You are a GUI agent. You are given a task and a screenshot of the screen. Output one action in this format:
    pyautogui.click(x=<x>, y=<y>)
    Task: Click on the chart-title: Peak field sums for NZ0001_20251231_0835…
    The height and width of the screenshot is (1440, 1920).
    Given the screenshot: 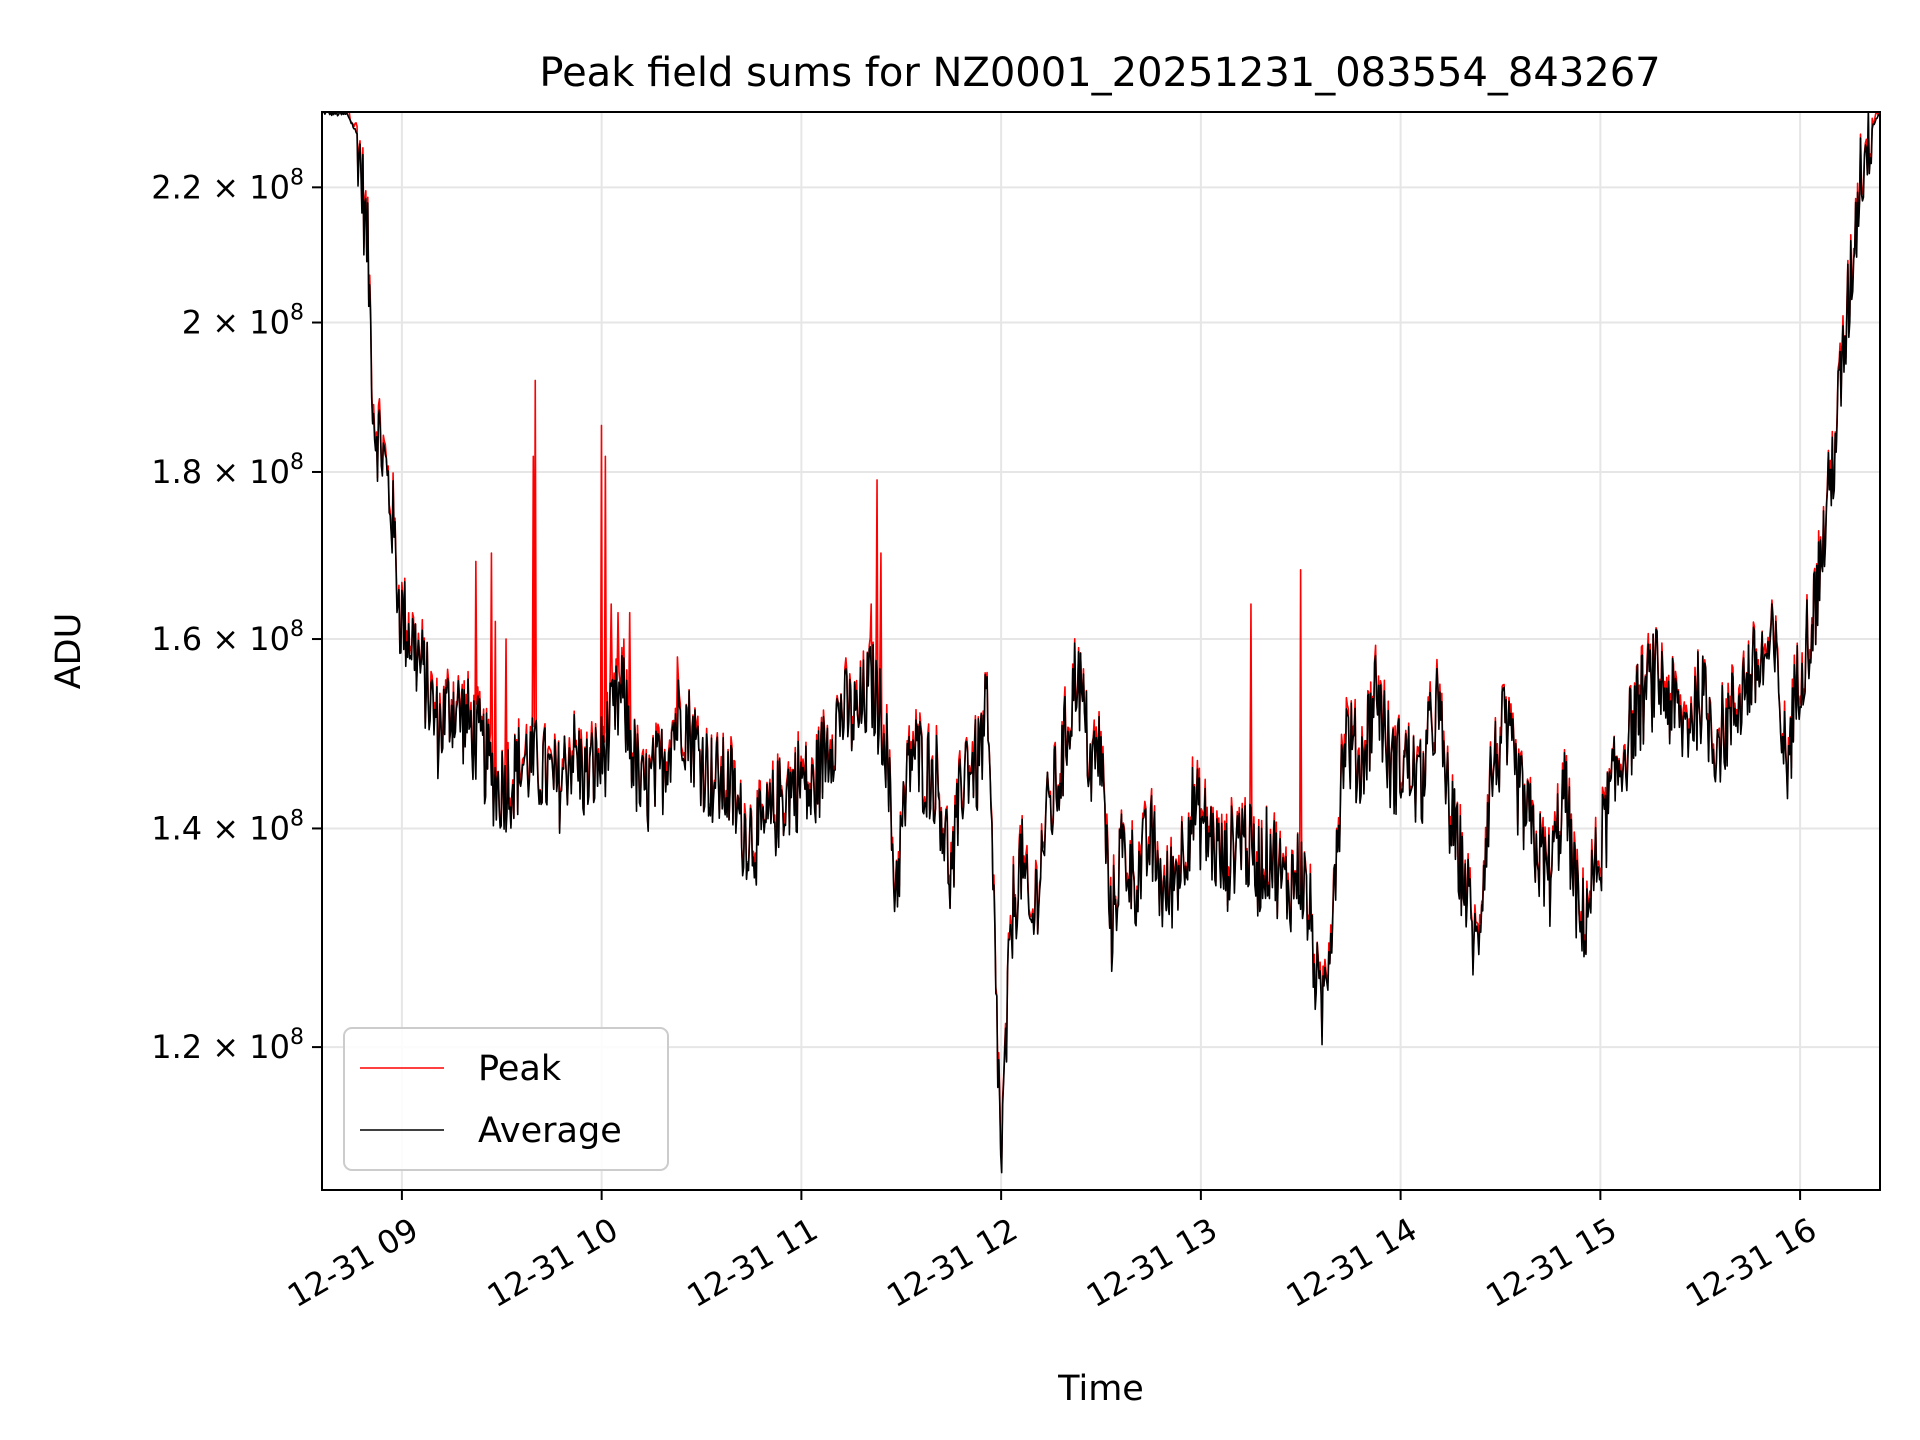 What is the action you would take?
    pyautogui.click(x=1099, y=73)
    